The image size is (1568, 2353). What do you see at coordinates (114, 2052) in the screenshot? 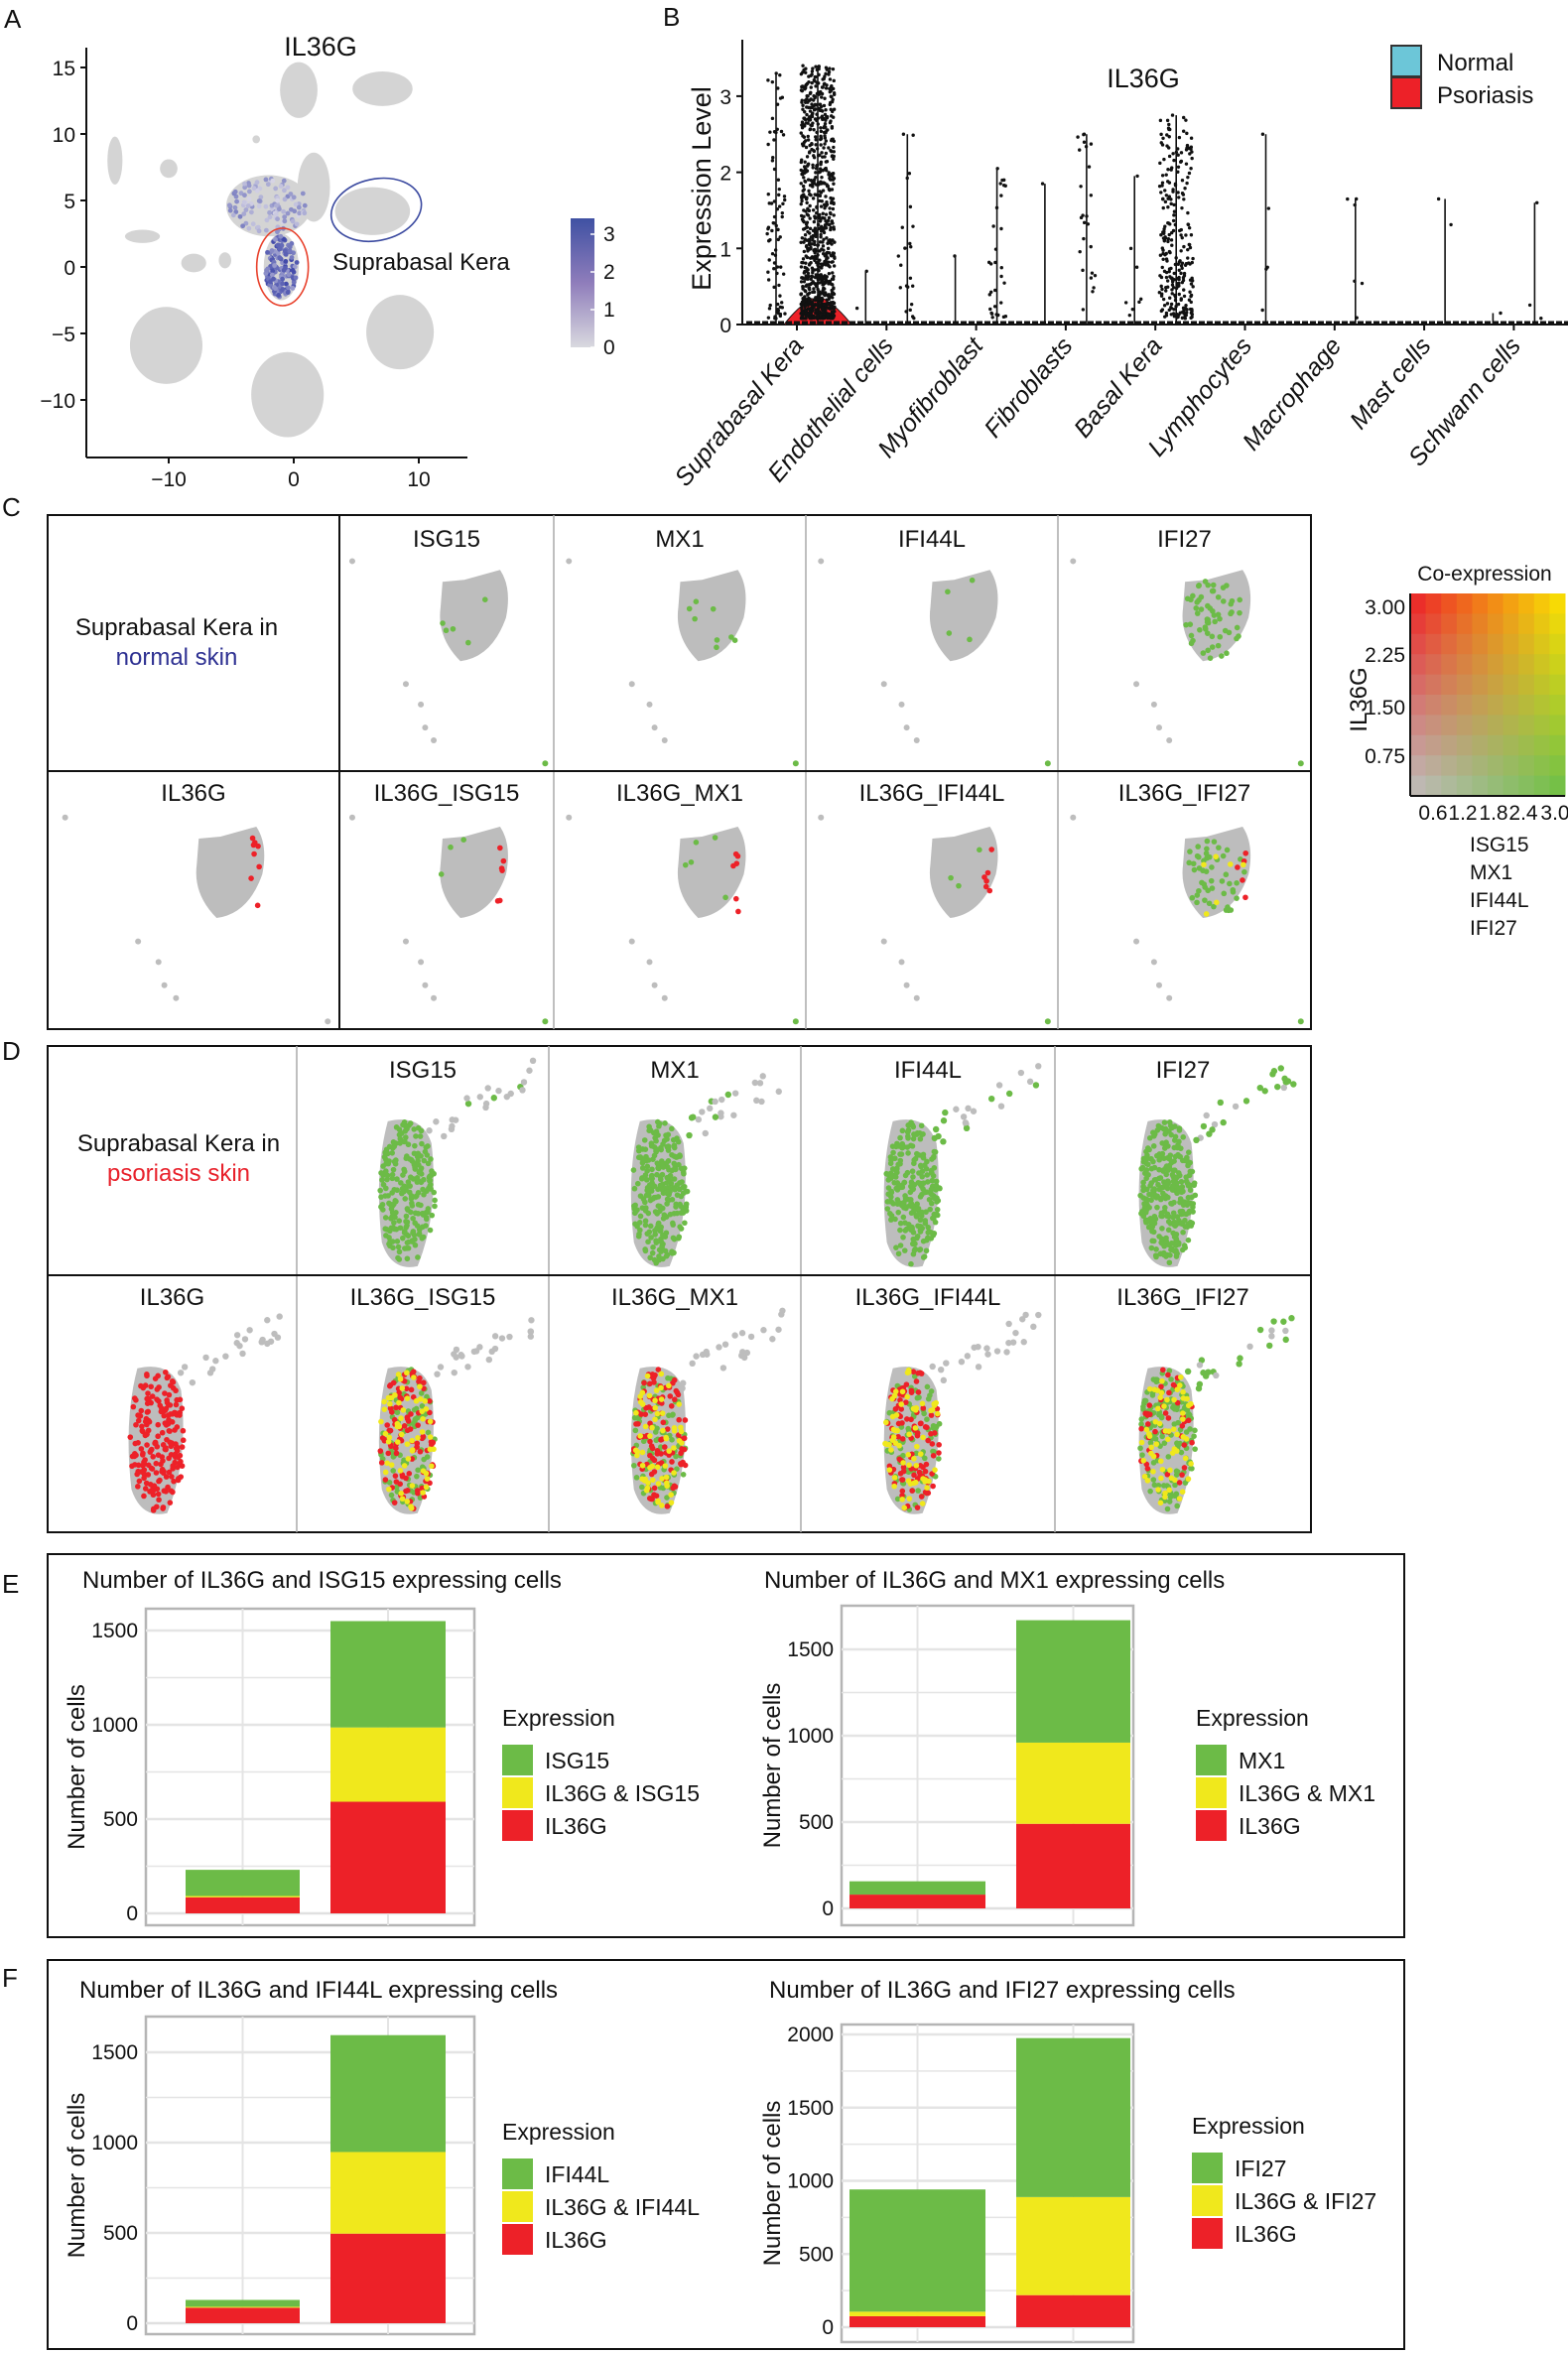
I see `y-tick-label: 1500` at bounding box center [114, 2052].